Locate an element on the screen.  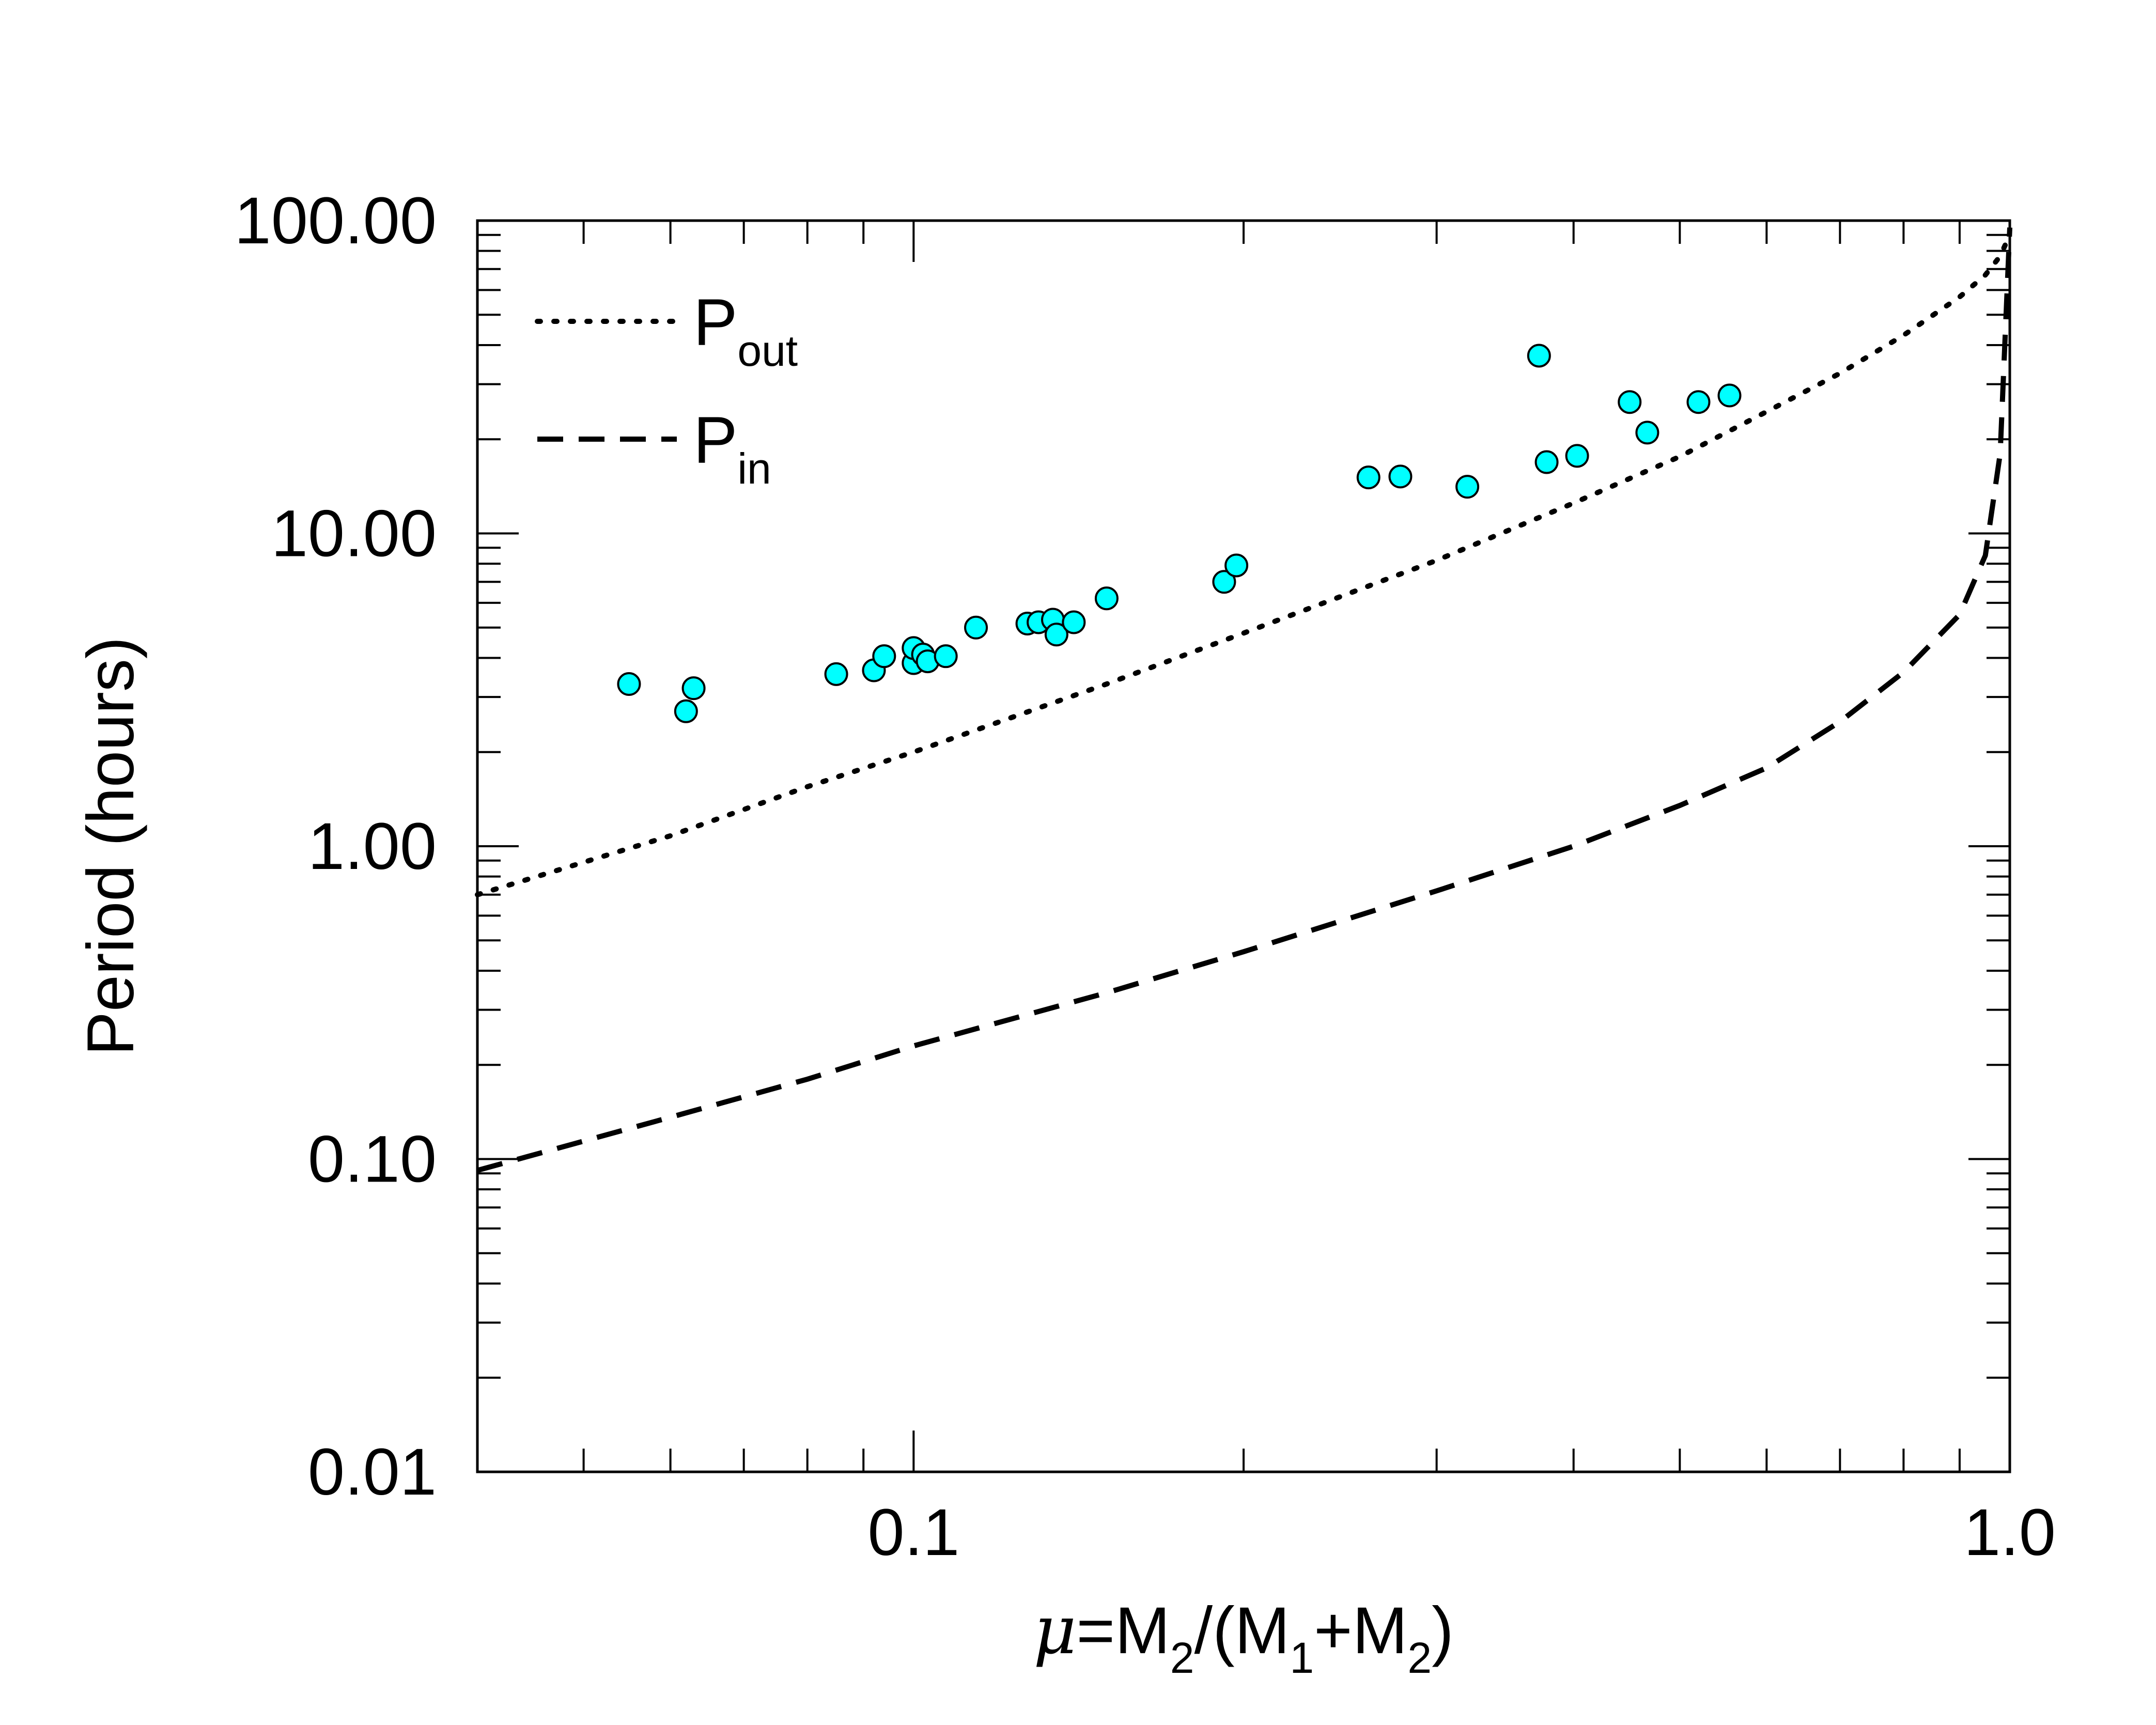
y-axis-title: Period (hours) is located at coordinates (111, 846).